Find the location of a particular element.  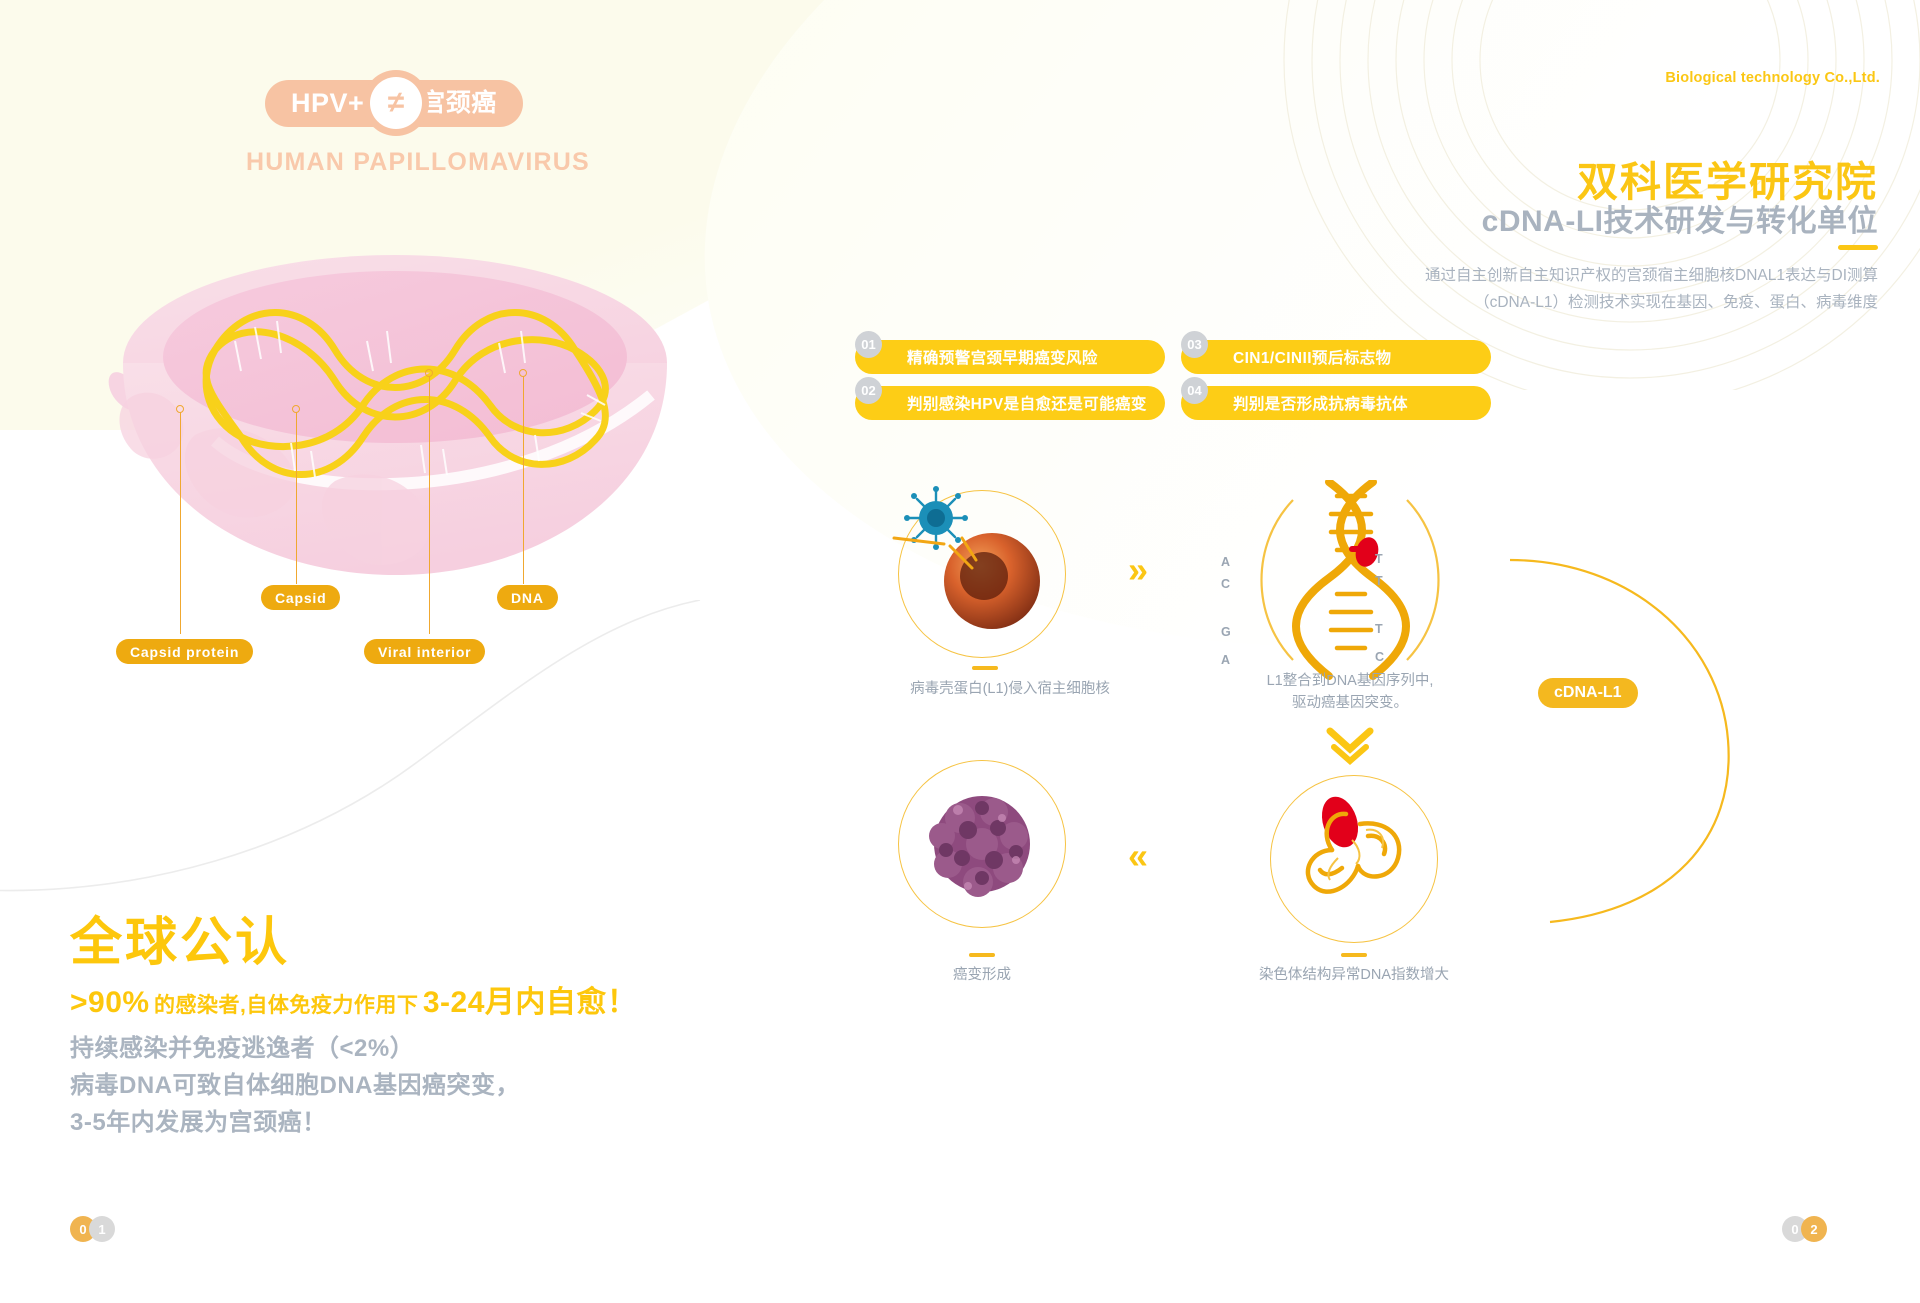

leader-line-capsid is located at coordinates (297, 498).